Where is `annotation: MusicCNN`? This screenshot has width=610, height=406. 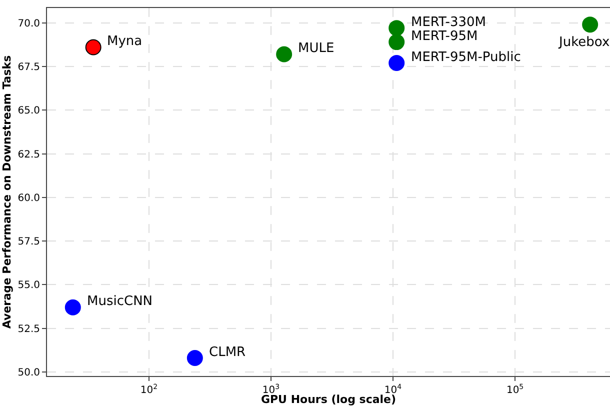
annotation: MusicCNN is located at coordinates (120, 301).